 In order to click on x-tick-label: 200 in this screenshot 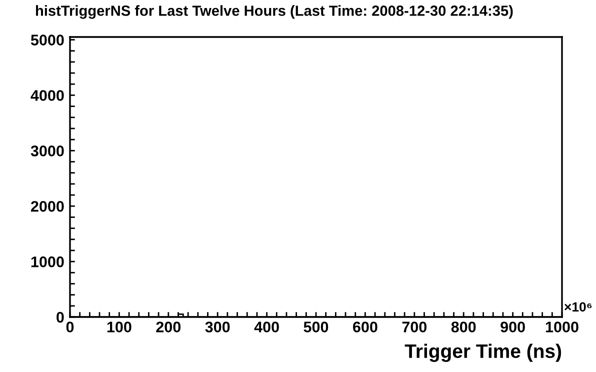, I will do `click(168, 327)`.